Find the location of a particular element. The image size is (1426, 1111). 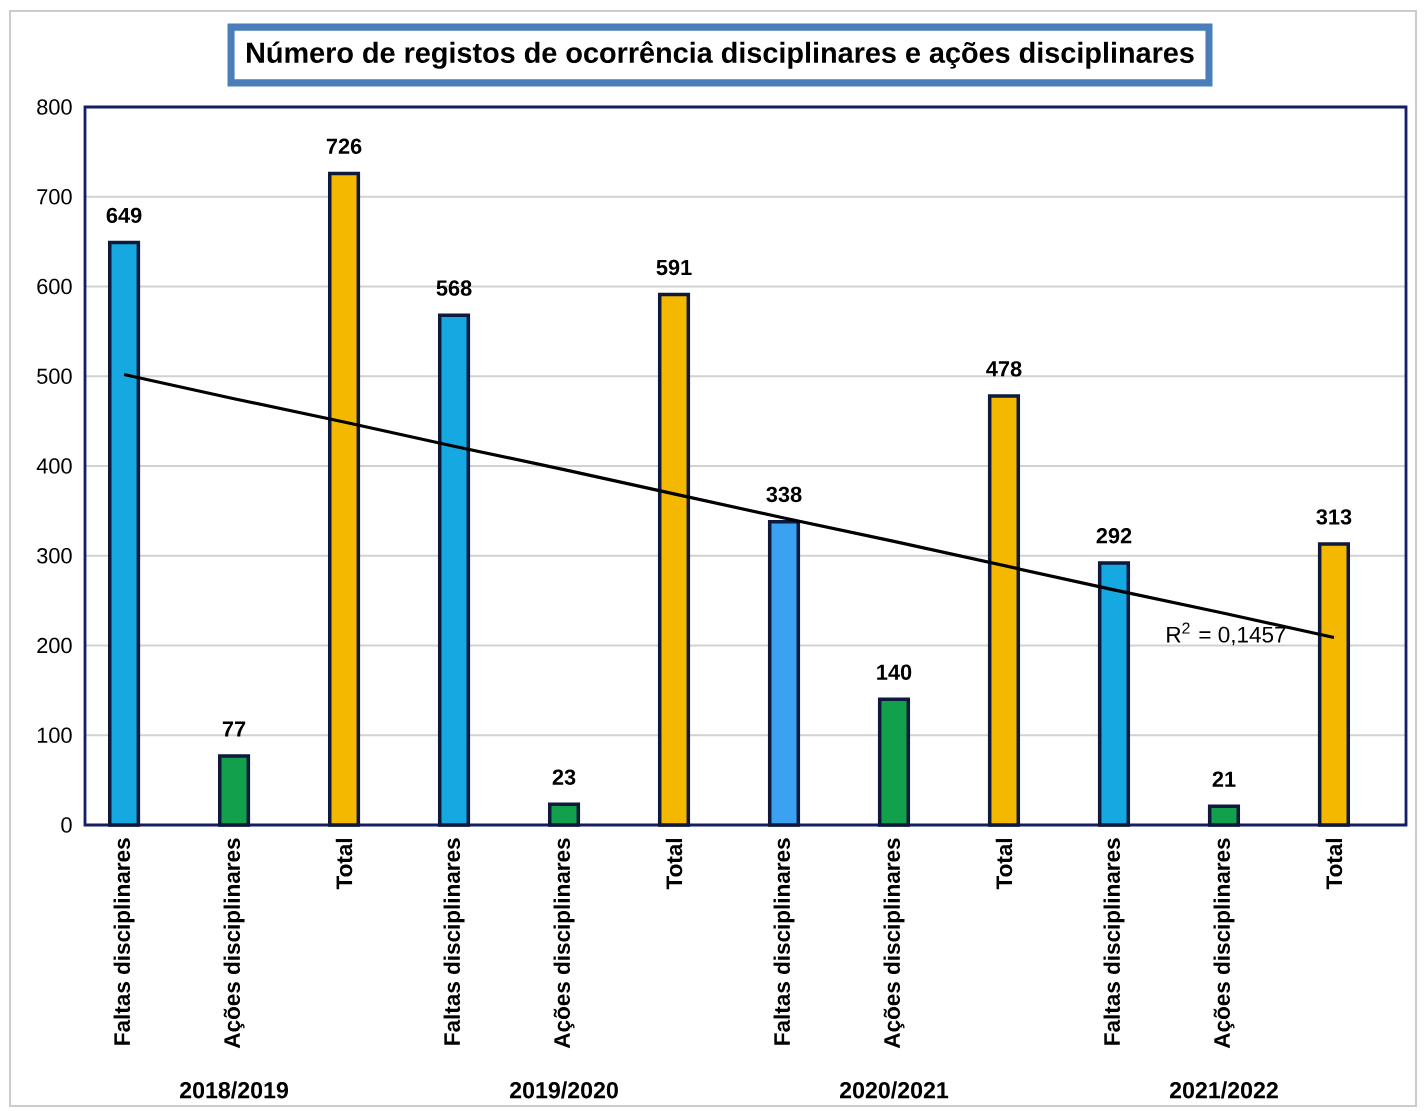

data-label: 313 is located at coordinates (1334, 517).